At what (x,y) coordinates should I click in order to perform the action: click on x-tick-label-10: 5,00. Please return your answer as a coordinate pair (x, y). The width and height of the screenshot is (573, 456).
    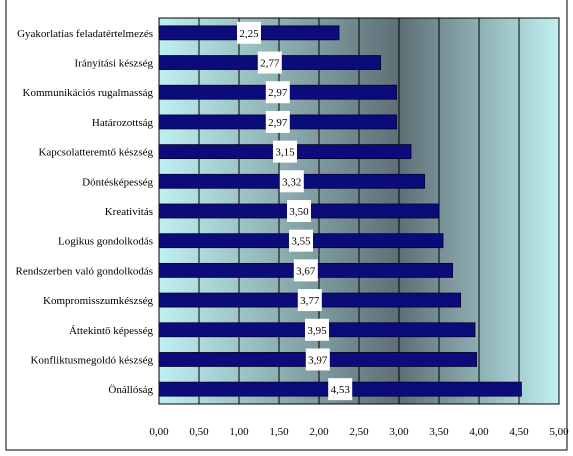
    Looking at the image, I should click on (559, 432).